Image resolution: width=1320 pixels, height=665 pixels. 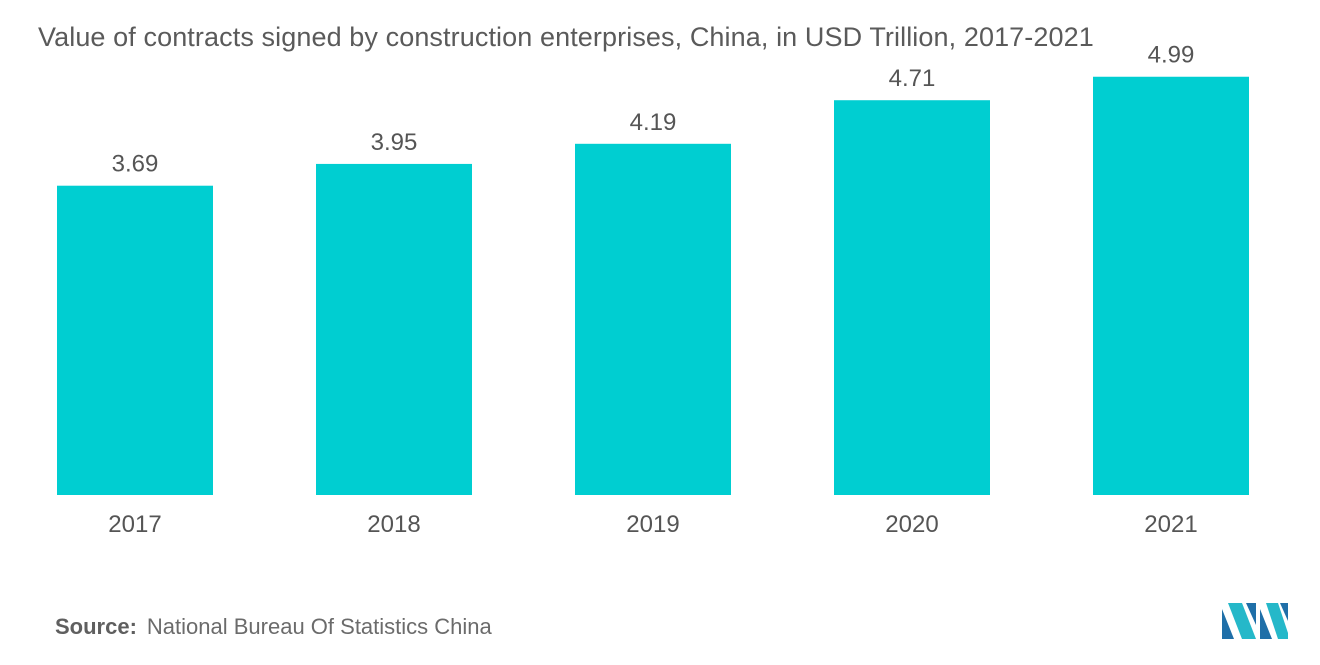 What do you see at coordinates (912, 297) in the screenshot?
I see `bar-2020` at bounding box center [912, 297].